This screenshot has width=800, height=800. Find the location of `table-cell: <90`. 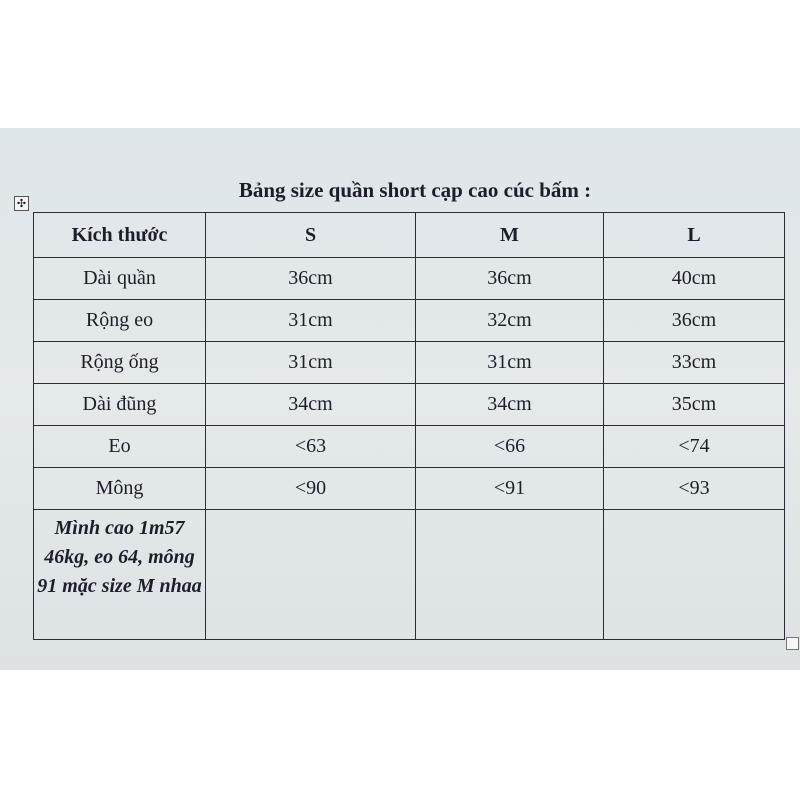

table-cell: <90 is located at coordinates (310, 488).